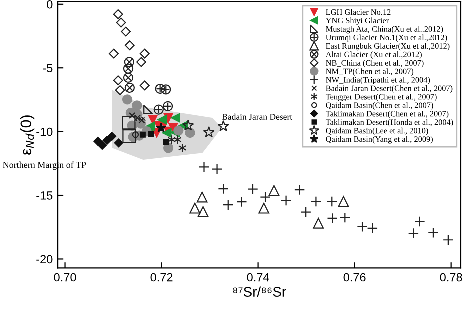 This screenshot has width=468, height=310. Describe the element at coordinates (358, 12) in the screenshot. I see `legend-label: LGH Glacier No.12` at that location.